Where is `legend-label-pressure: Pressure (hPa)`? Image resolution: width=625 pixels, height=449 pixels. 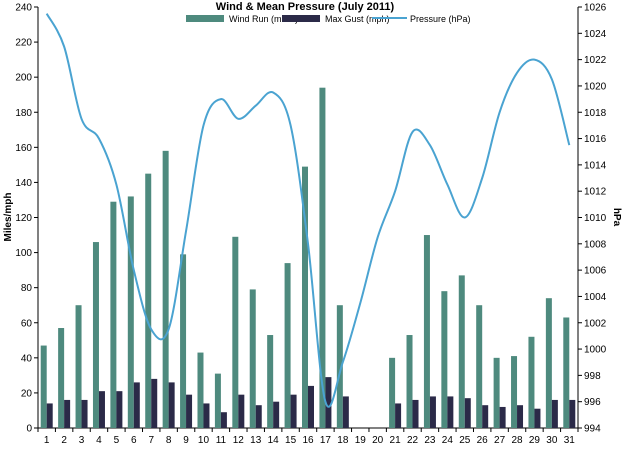
legend-label-pressure: Pressure (hPa) is located at coordinates (440, 19).